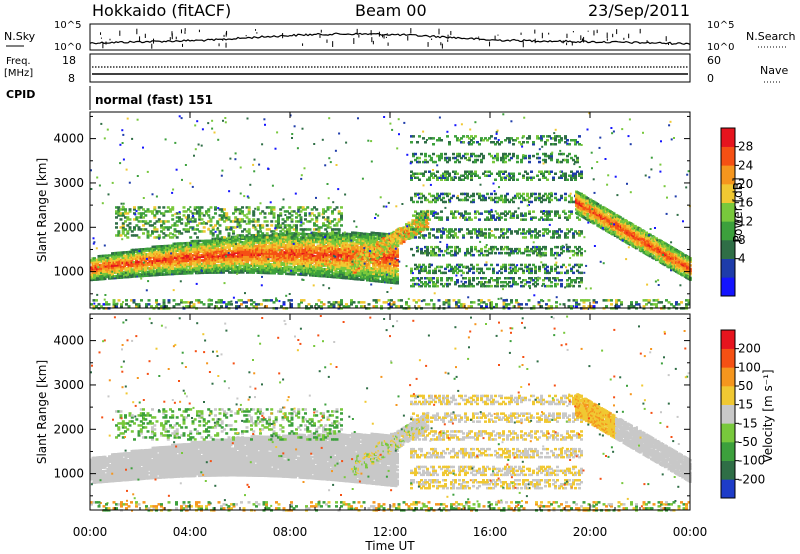 The height and width of the screenshot is (554, 800). I want to click on cpid-text: normal (fast) 151, so click(154, 100).